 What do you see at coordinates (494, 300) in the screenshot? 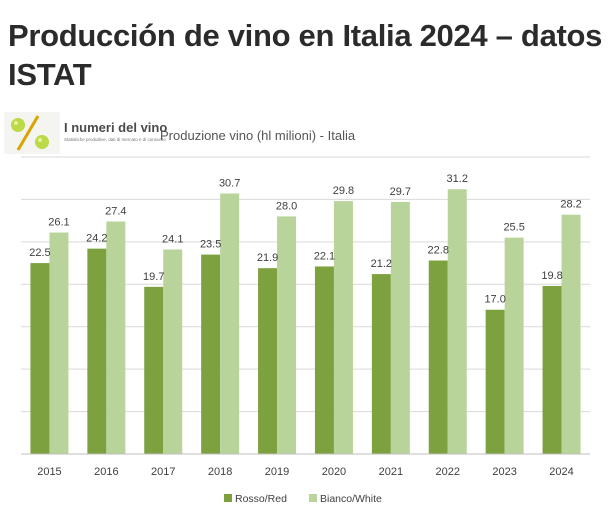
I see `data-label: 17.0` at bounding box center [494, 300].